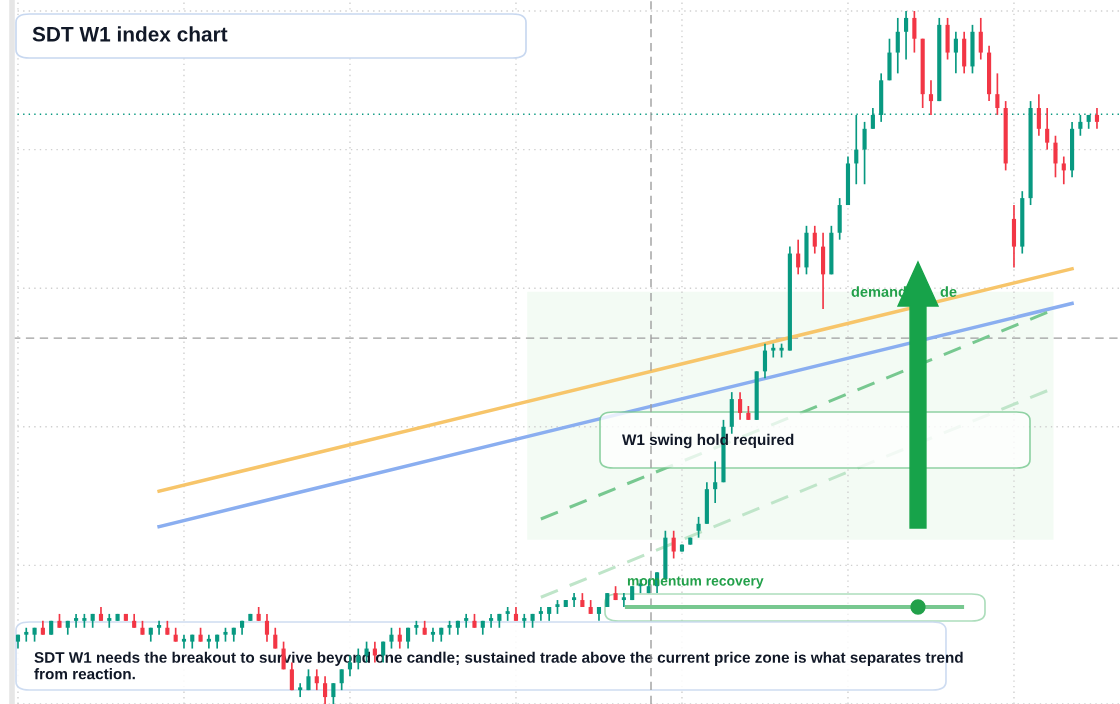 The width and height of the screenshot is (1120, 704). I want to click on annotation: de, so click(948, 291).